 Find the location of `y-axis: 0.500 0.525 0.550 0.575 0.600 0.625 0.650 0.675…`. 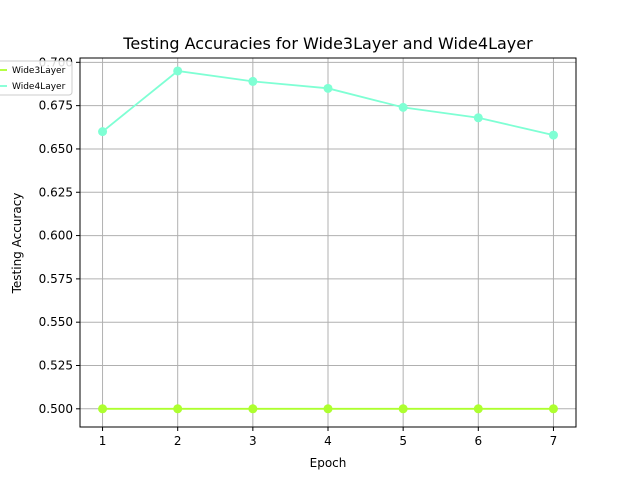

y-axis: 0.500 0.525 0.550 0.575 0.600 0.625 0.650 0.675… is located at coordinates (59, 235).